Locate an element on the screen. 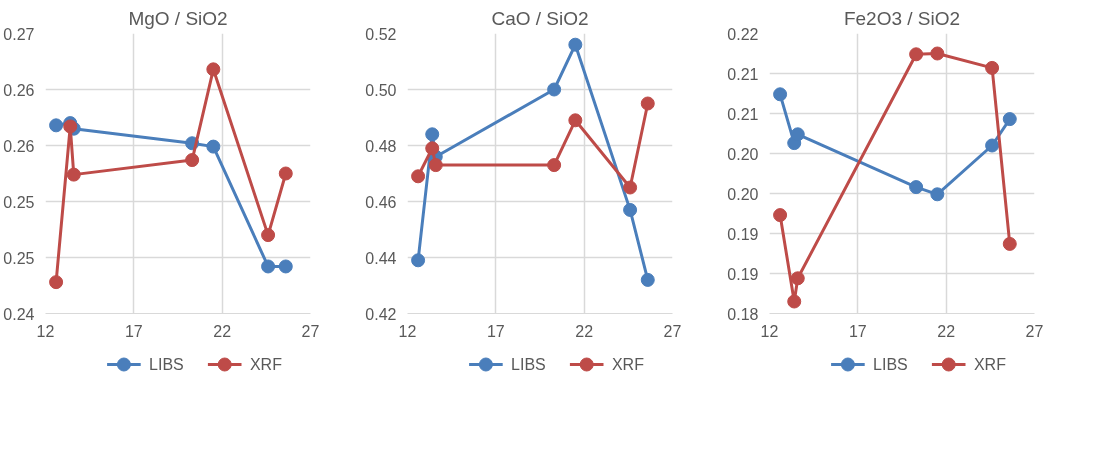  y-tick-label: 0.50 is located at coordinates (381, 90).